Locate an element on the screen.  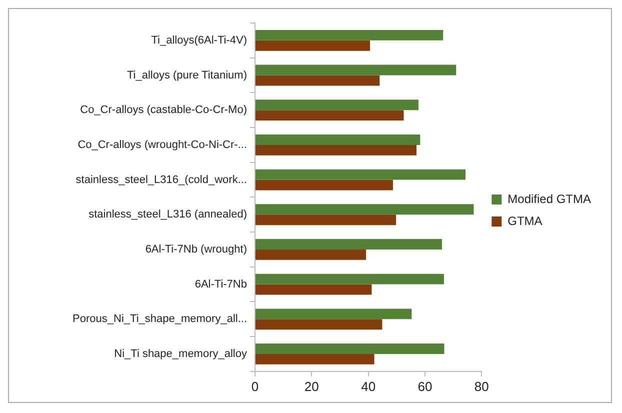
y-tick-label: Co_Cr-alloys (castable-Co-Cr-Mo) is located at coordinates (163, 110).